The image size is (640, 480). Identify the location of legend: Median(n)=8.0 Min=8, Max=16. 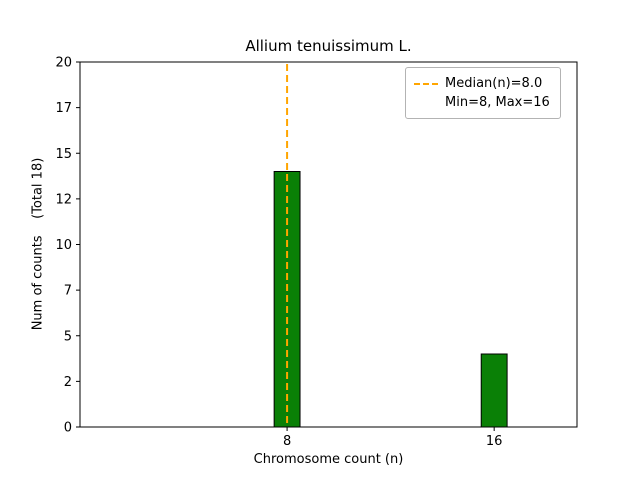
(483, 93).